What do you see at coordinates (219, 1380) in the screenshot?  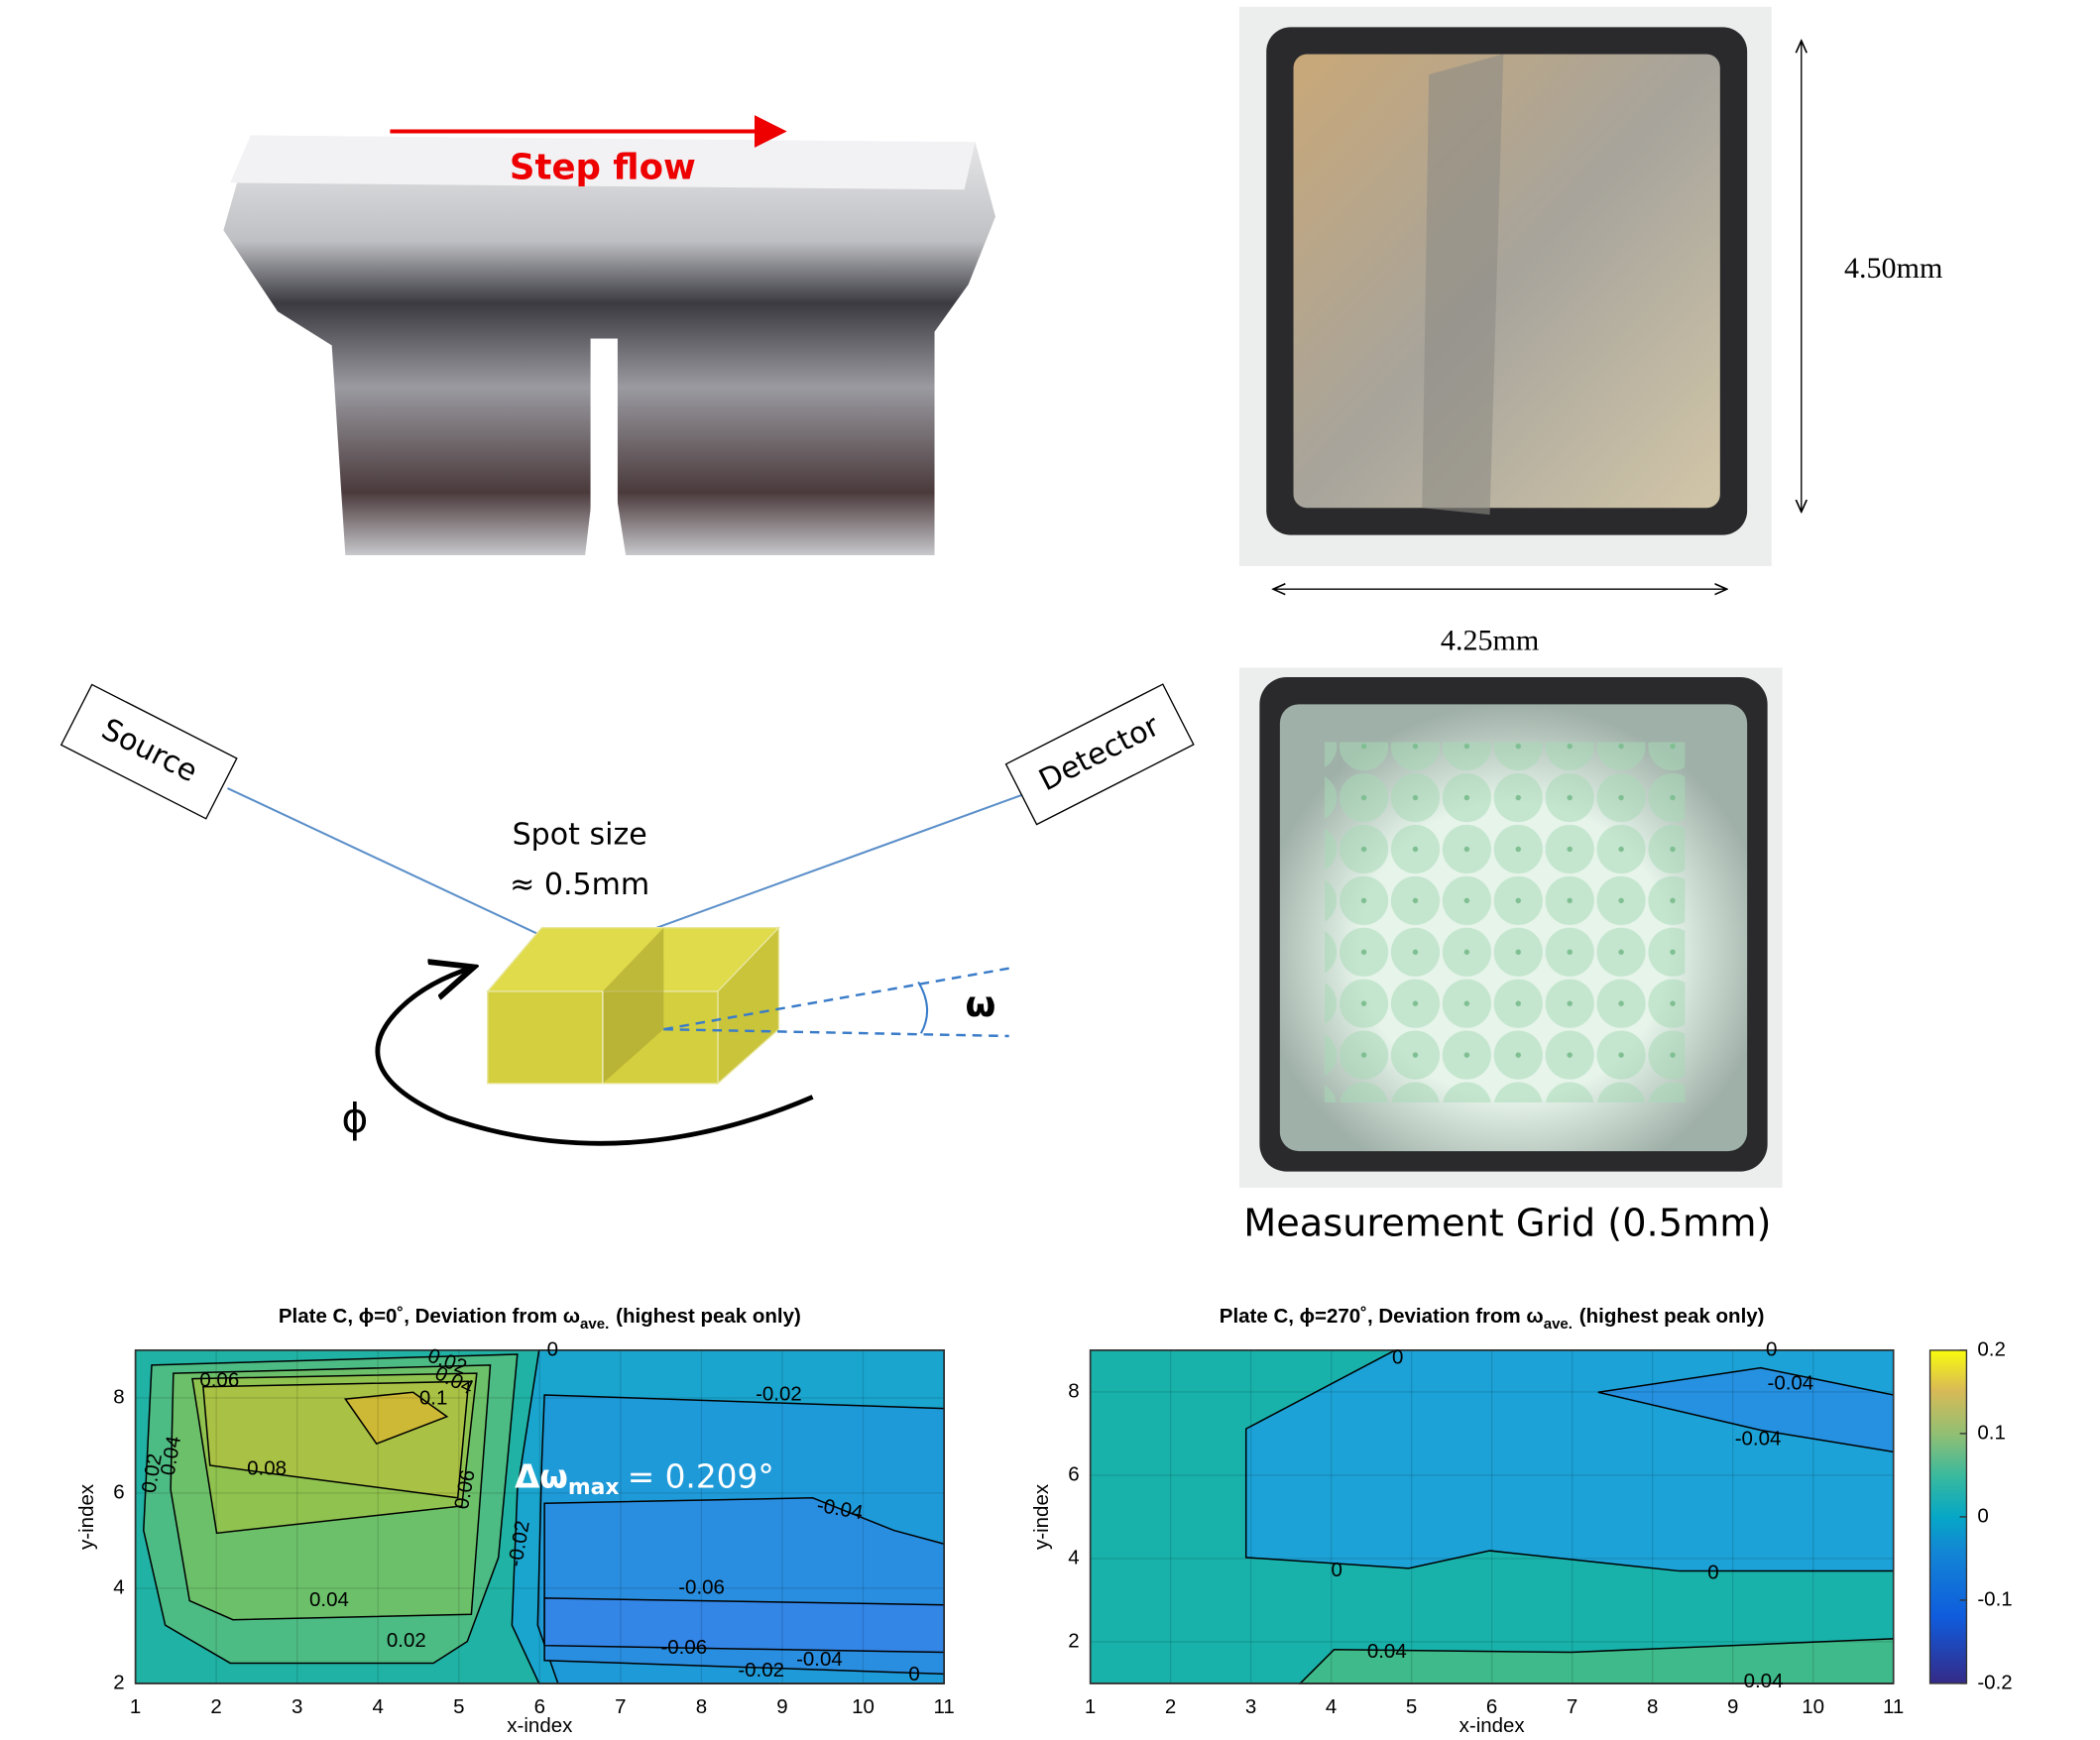 I see `contour-label: 0.06` at bounding box center [219, 1380].